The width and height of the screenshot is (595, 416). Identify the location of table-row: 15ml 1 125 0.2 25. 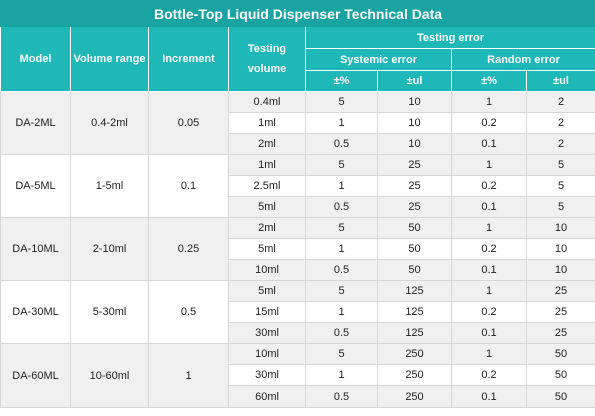
(298, 312).